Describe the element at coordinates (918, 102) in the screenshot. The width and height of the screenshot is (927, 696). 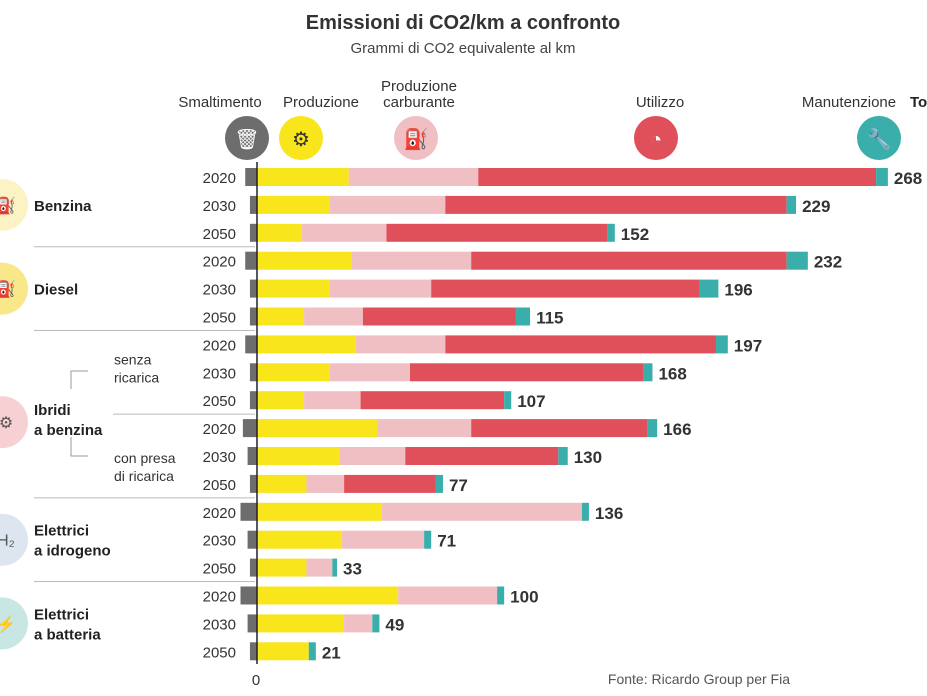
I see `total-header: Totale` at that location.